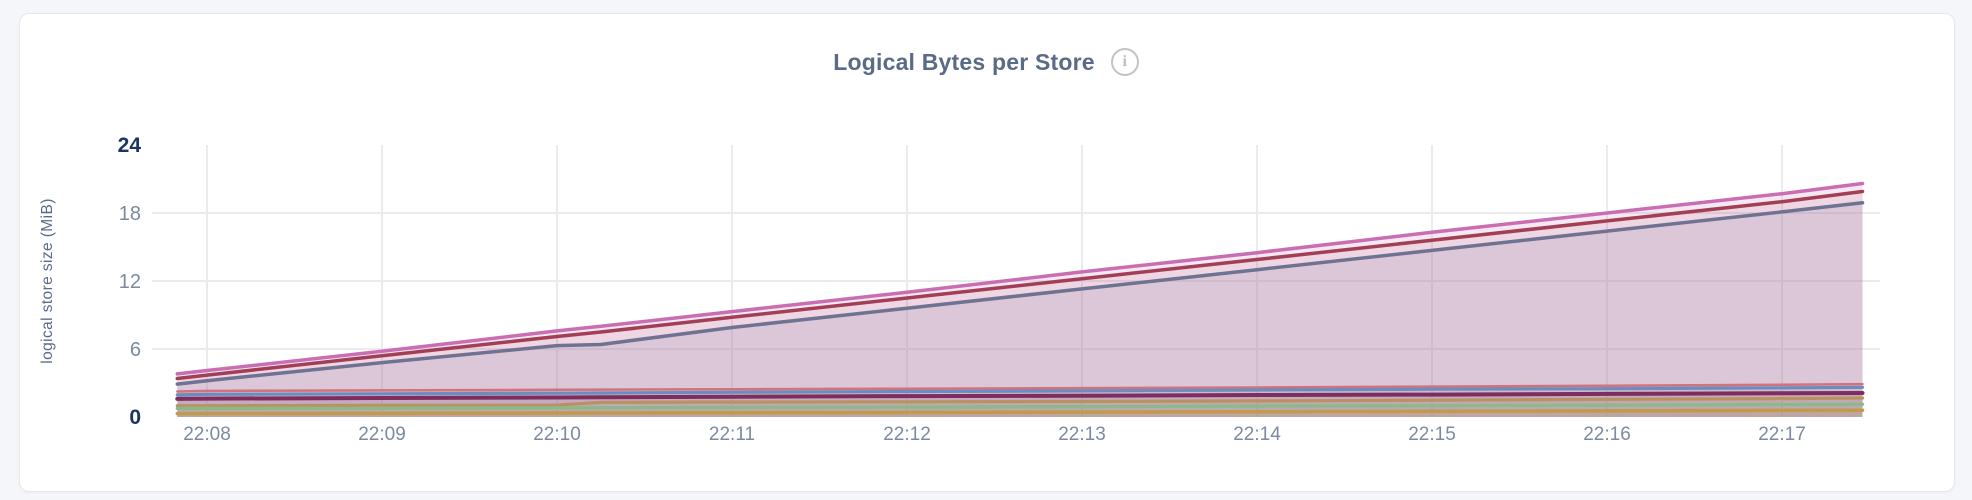 Image resolution: width=1972 pixels, height=500 pixels. I want to click on x-tick-label-22-09: 22:09, so click(382, 434).